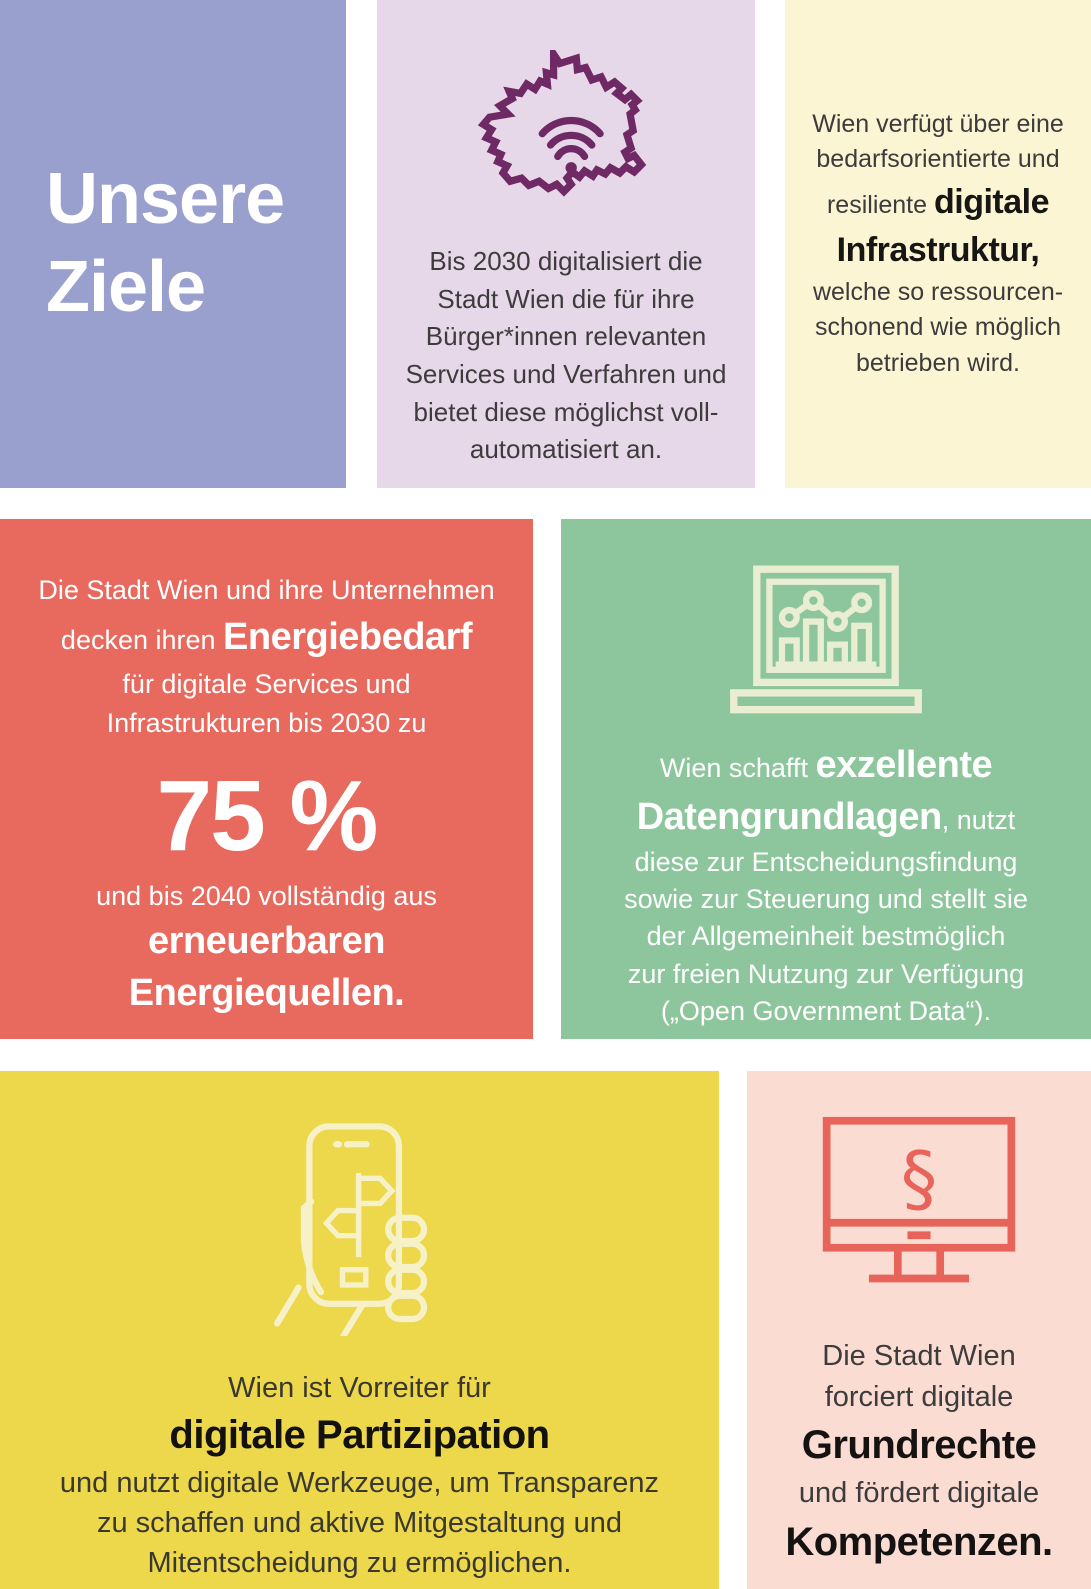 The width and height of the screenshot is (1091, 1589). What do you see at coordinates (126, 287) in the screenshot?
I see `title-line-2: Ziele` at bounding box center [126, 287].